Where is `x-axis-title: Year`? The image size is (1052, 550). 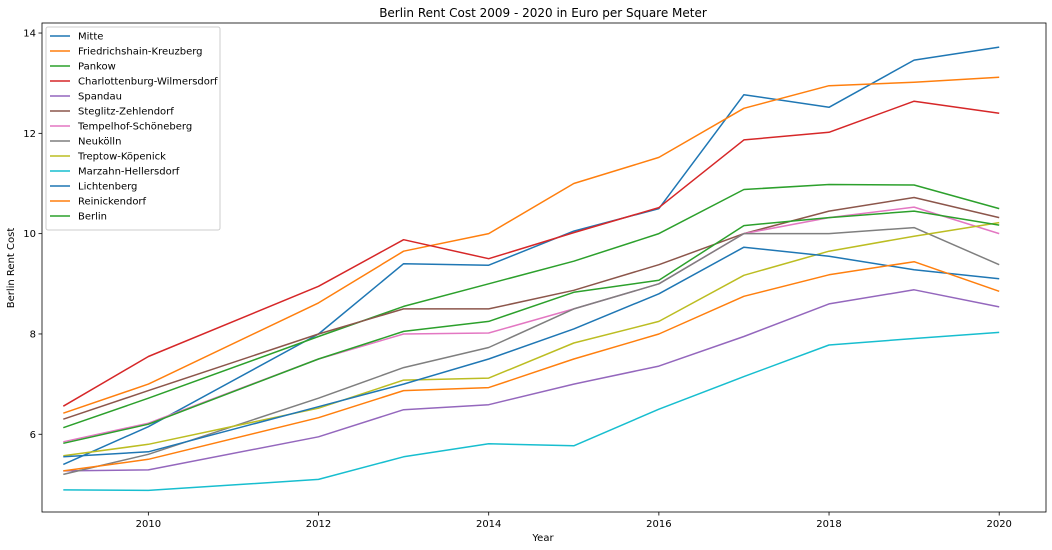
x-axis-title: Year is located at coordinates (542, 538).